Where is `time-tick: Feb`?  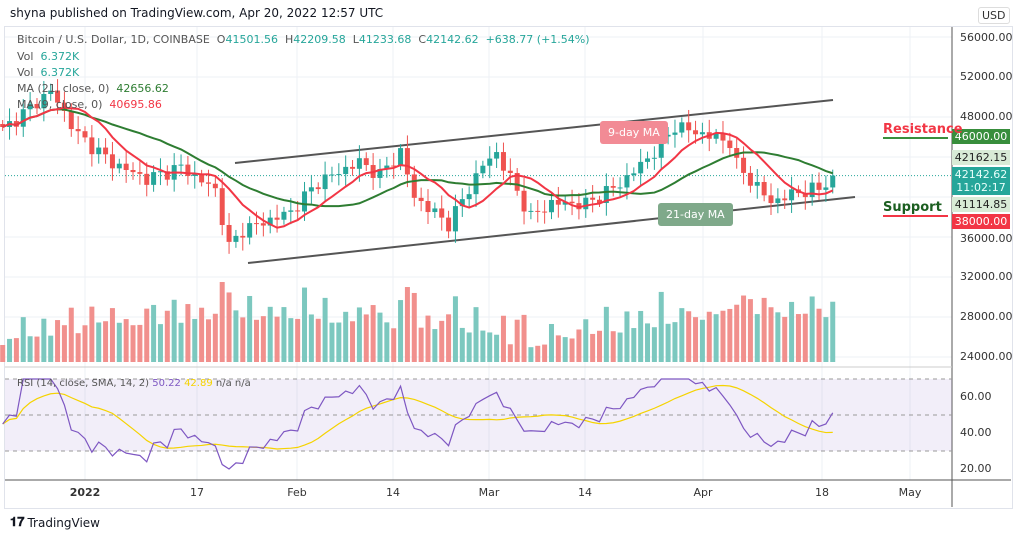
time-tick: Feb is located at coordinates (297, 492).